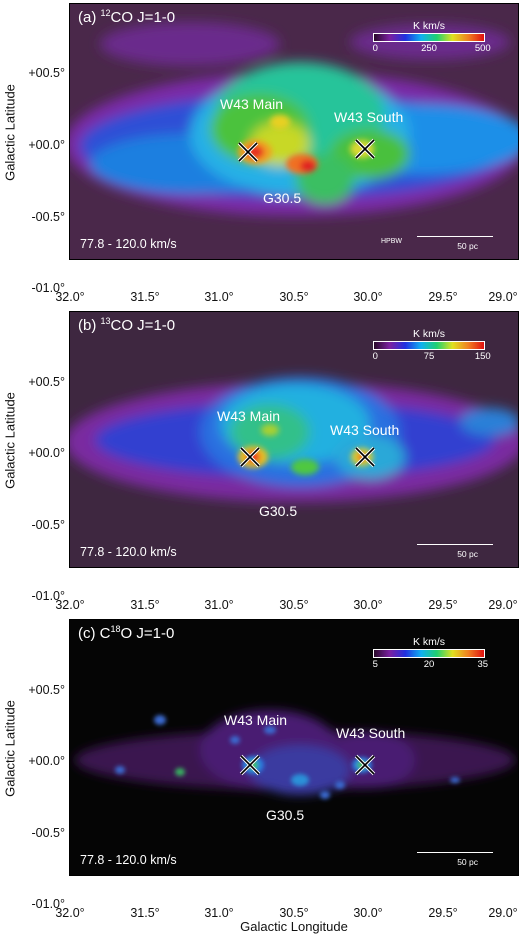  What do you see at coordinates (127, 17) in the screenshot?
I see `panel-label: (a) 12CO J=1-0` at bounding box center [127, 17].